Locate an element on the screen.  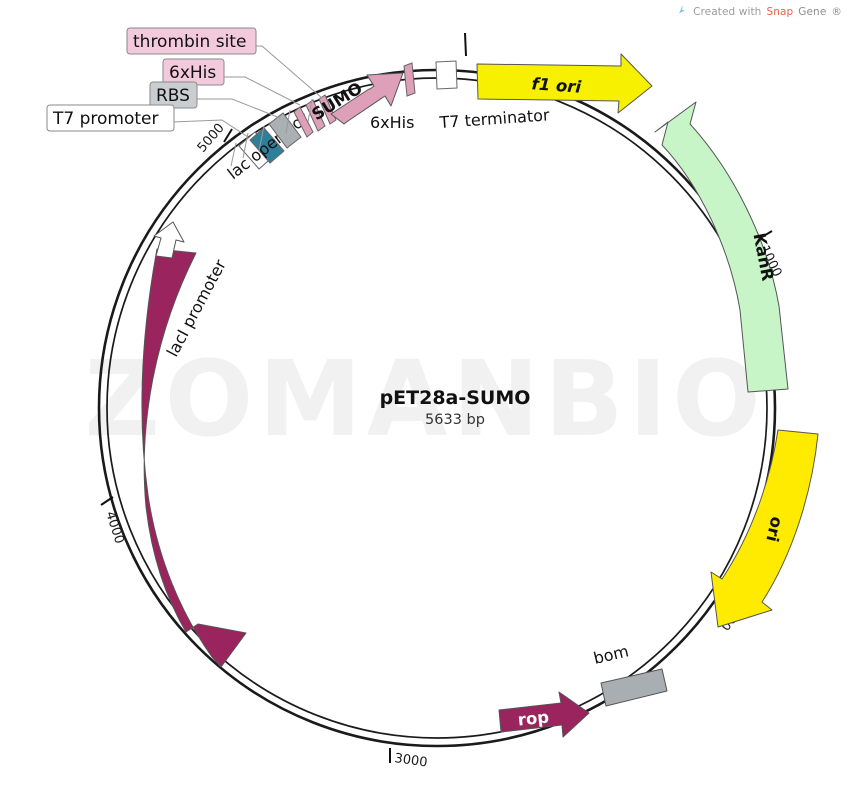
callout-6xhis: 6xHis is located at coordinates (193, 72).